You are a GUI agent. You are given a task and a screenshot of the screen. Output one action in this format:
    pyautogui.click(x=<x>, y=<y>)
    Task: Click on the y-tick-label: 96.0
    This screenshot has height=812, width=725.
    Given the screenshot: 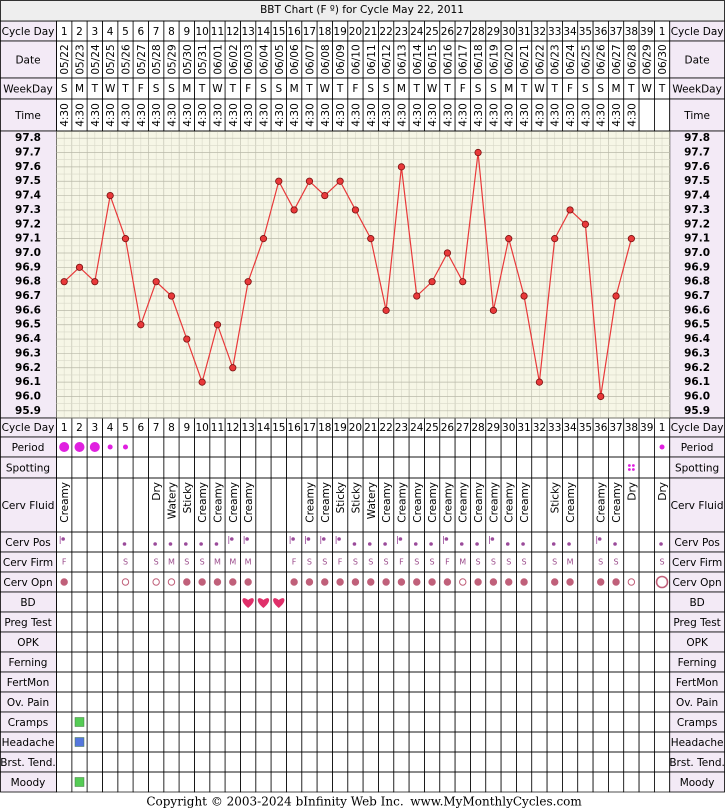 What is the action you would take?
    pyautogui.click(x=697, y=396)
    